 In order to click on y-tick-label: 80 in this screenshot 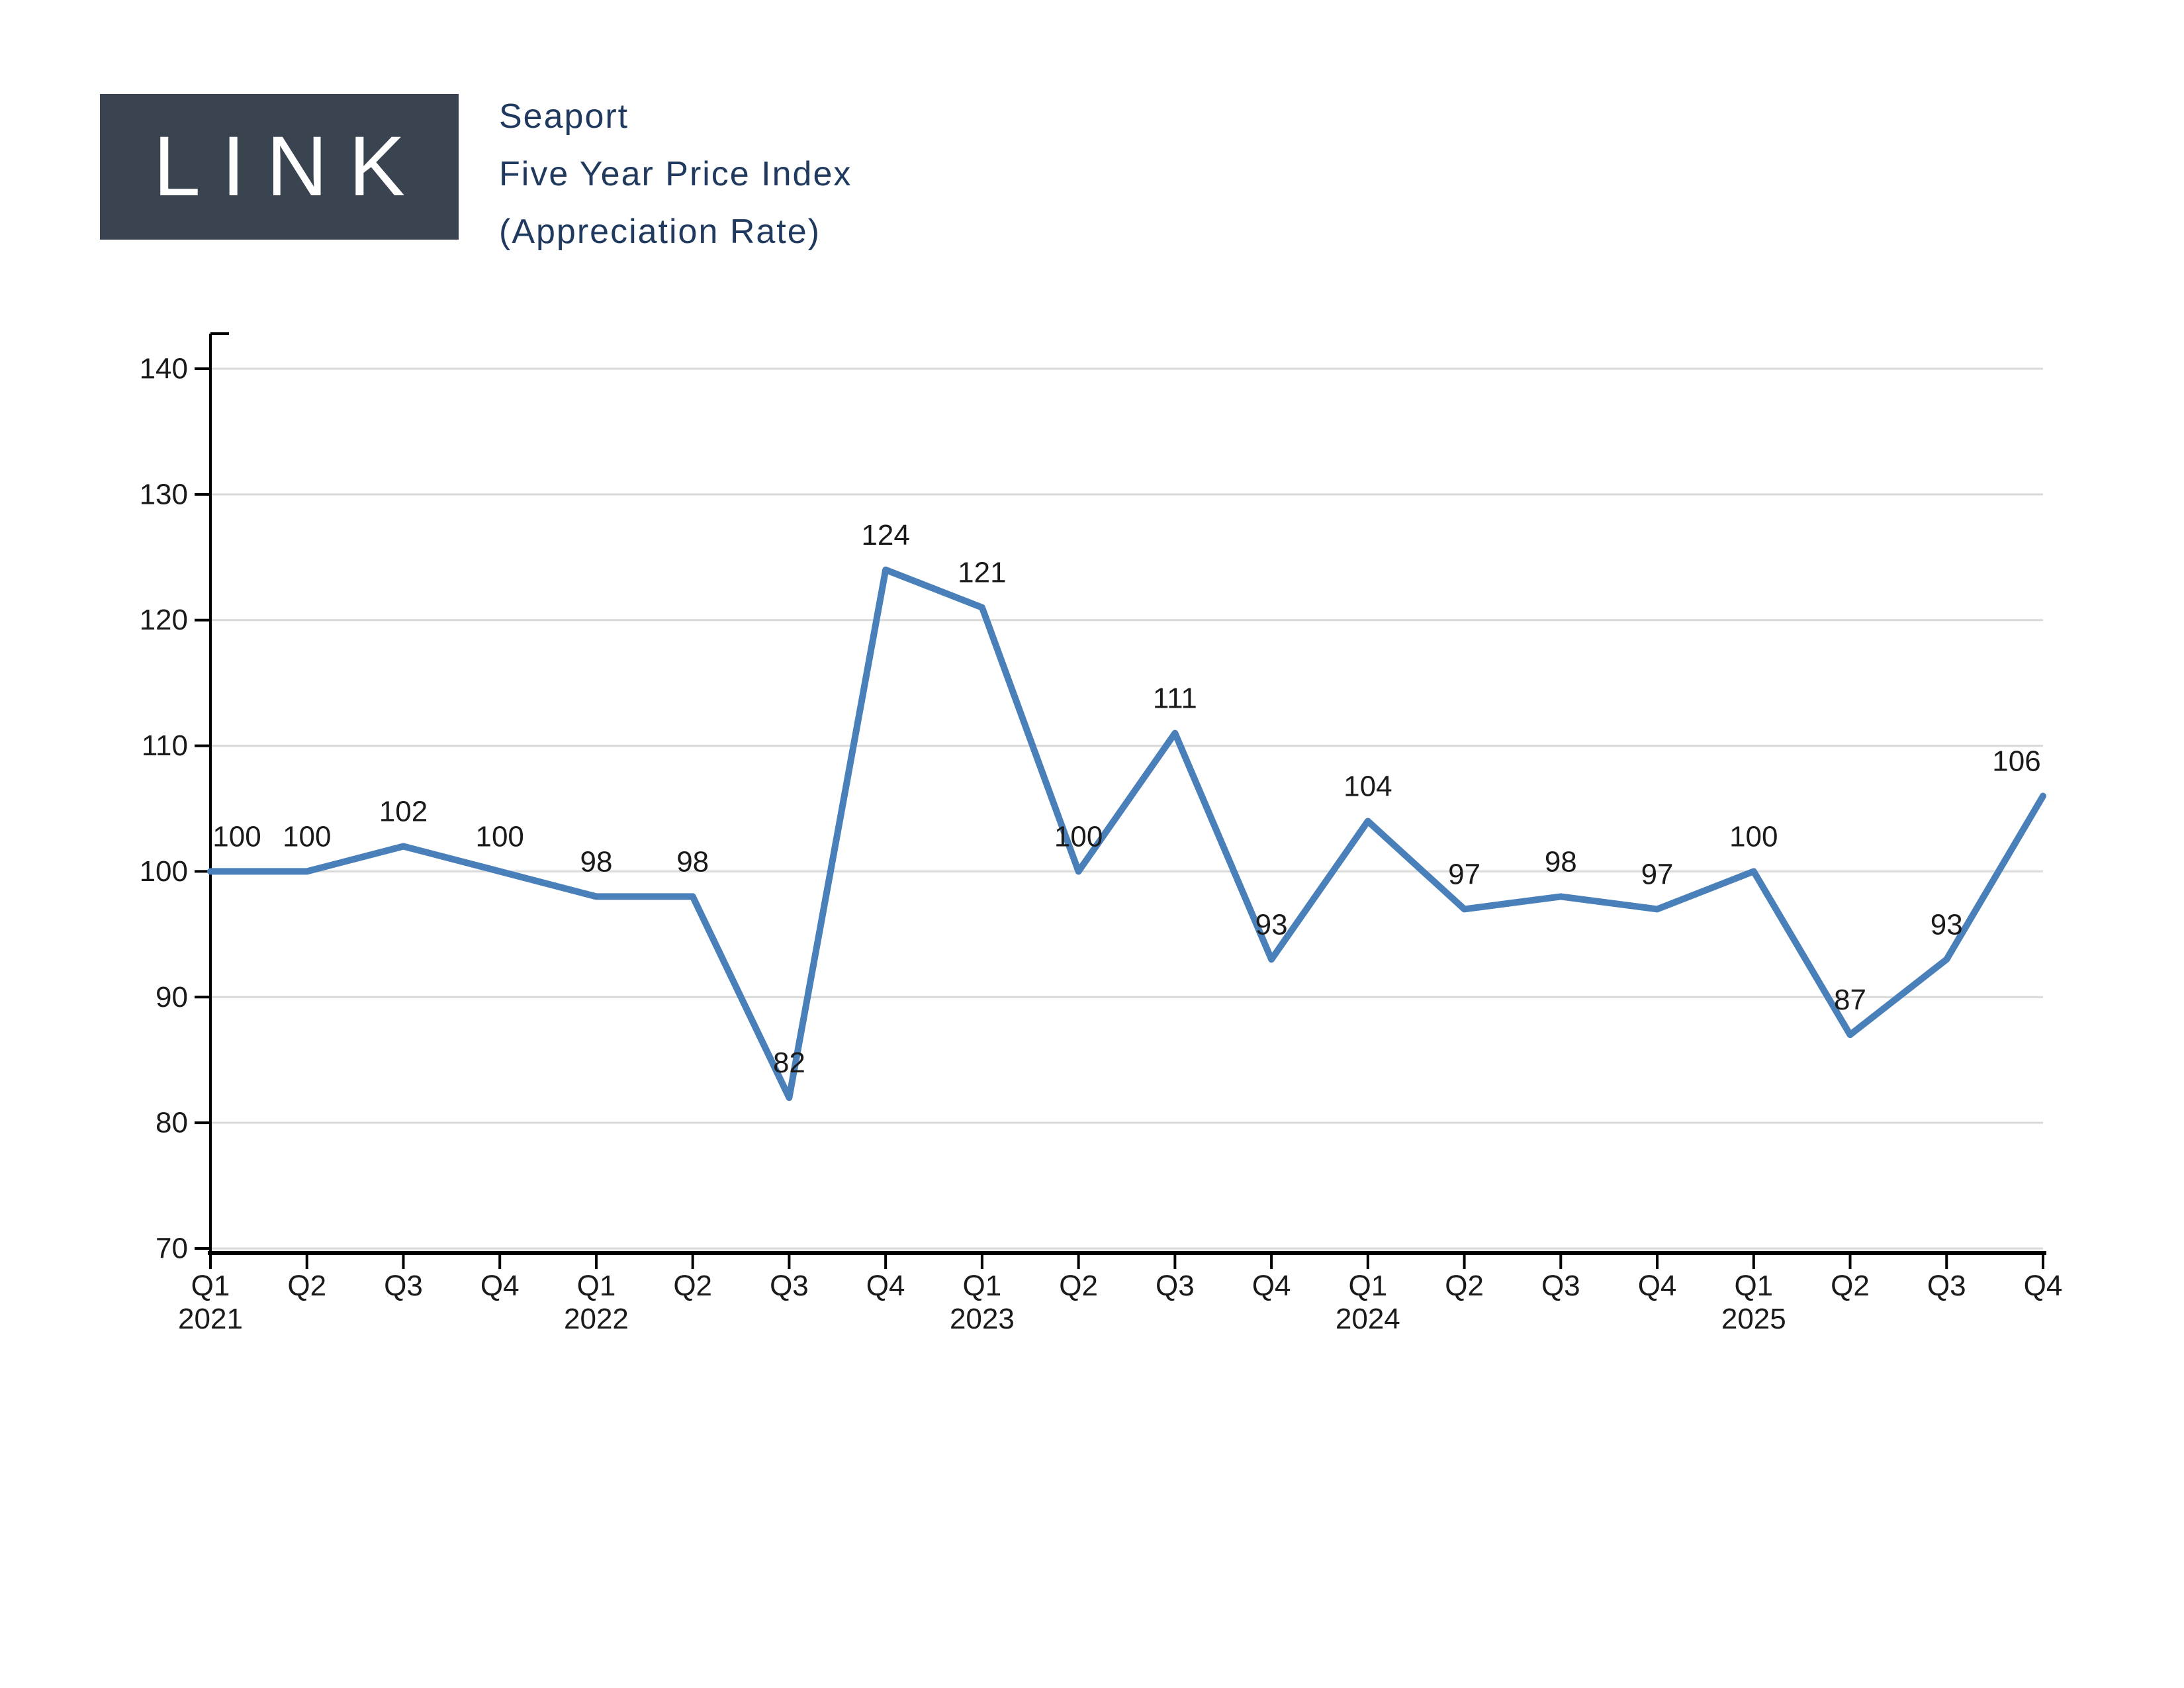, I will do `click(172, 1123)`.